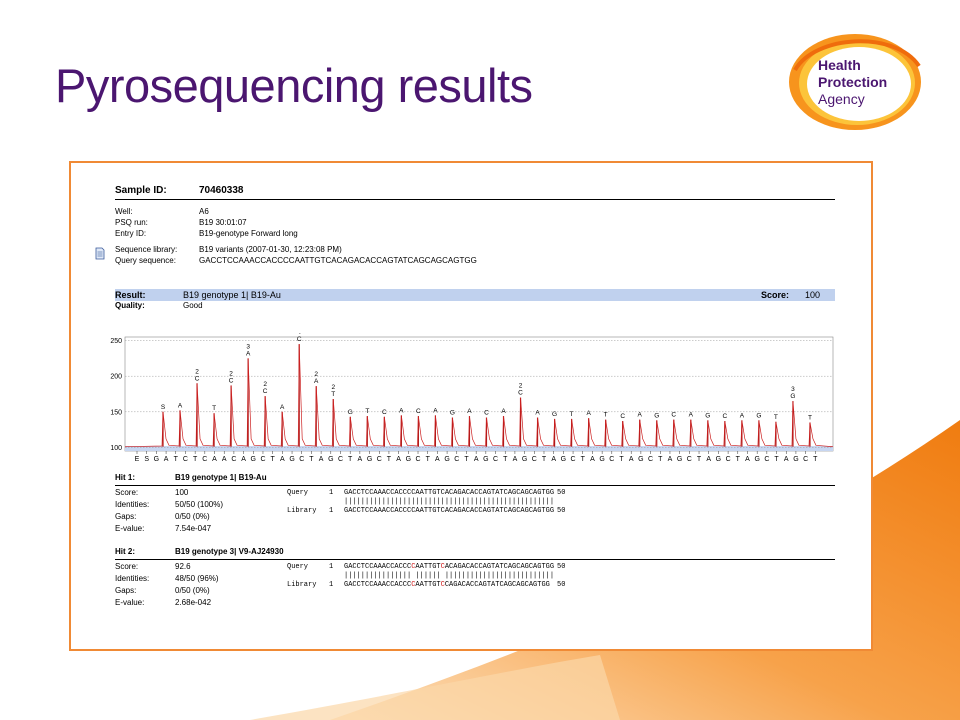 This screenshot has height=720, width=960. Describe the element at coordinates (479, 448) in the screenshot. I see `baseline-band` at that location.